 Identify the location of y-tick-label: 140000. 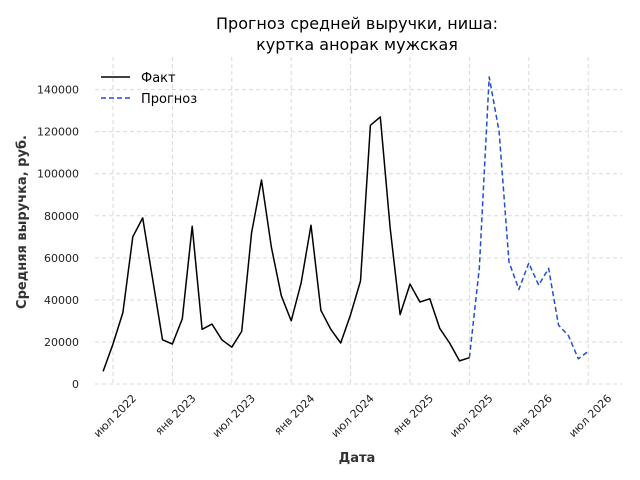
(58, 90).